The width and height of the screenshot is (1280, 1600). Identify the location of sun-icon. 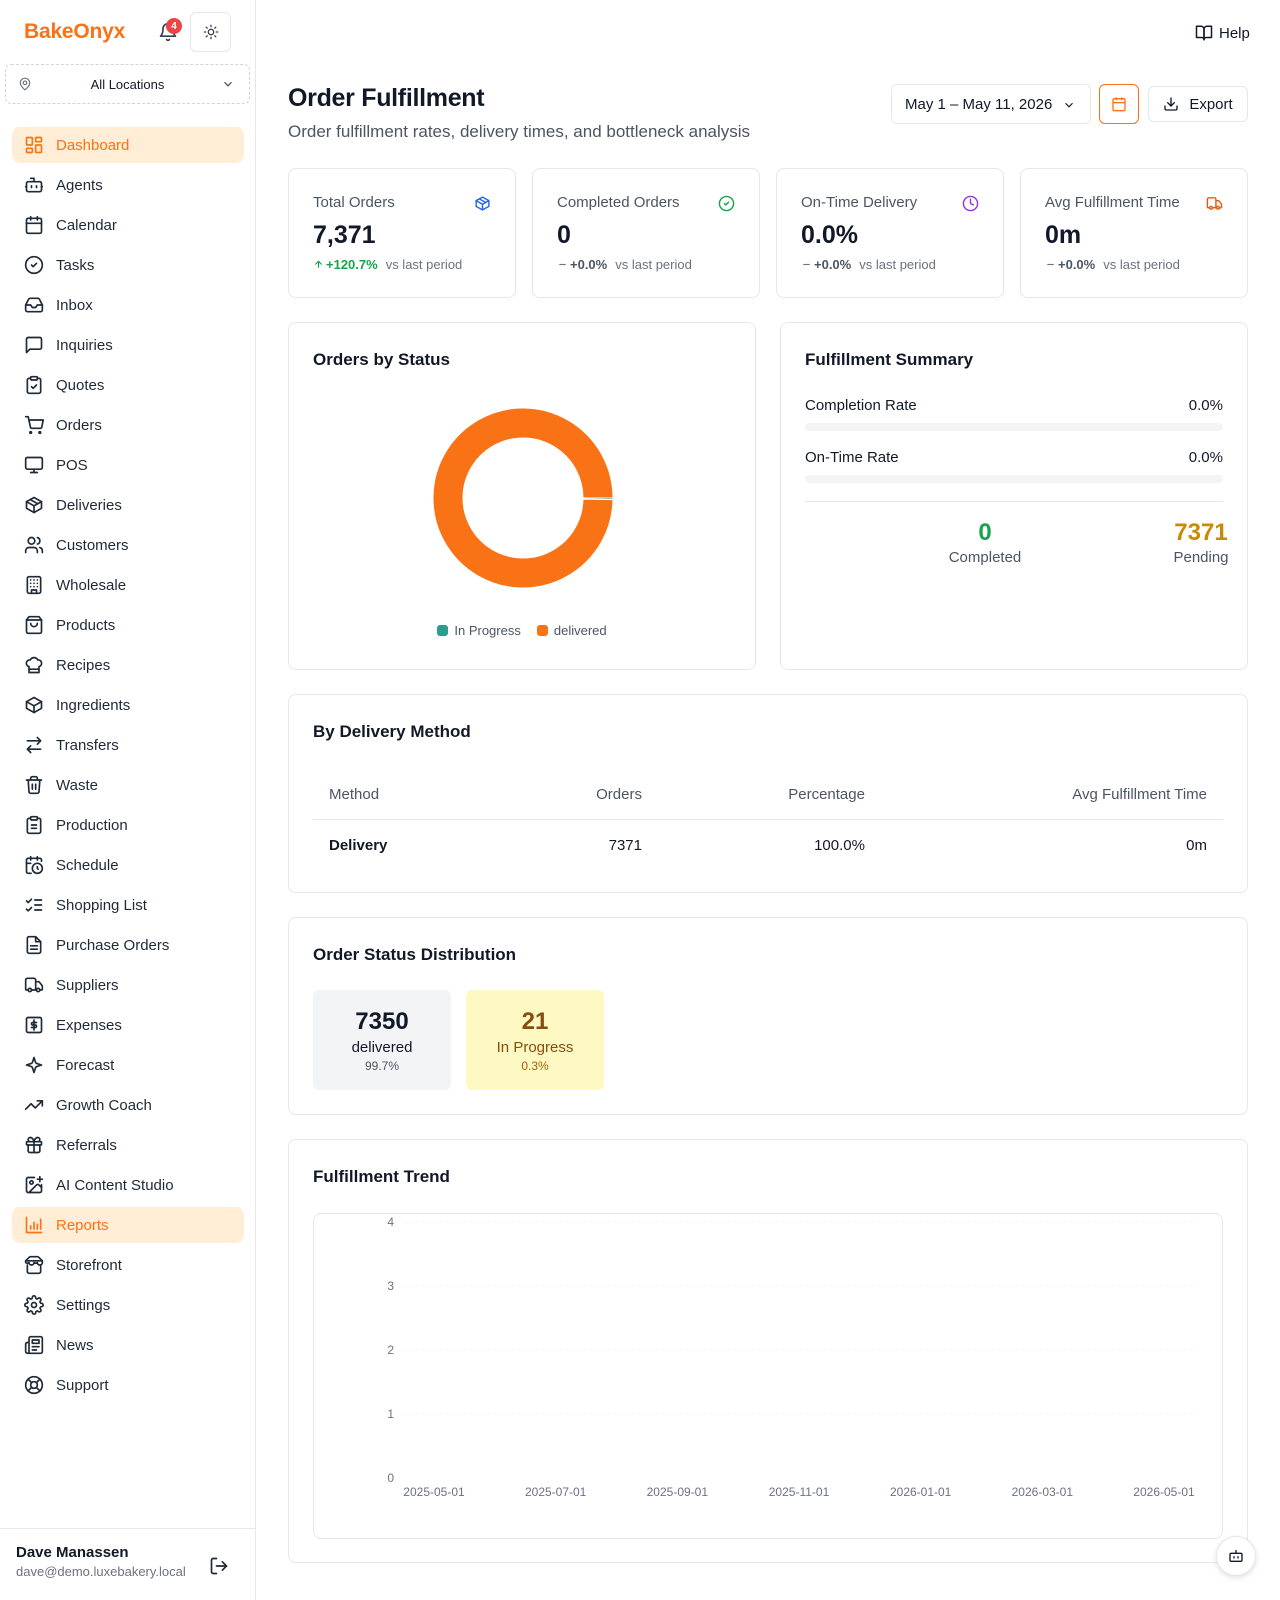
(210, 32).